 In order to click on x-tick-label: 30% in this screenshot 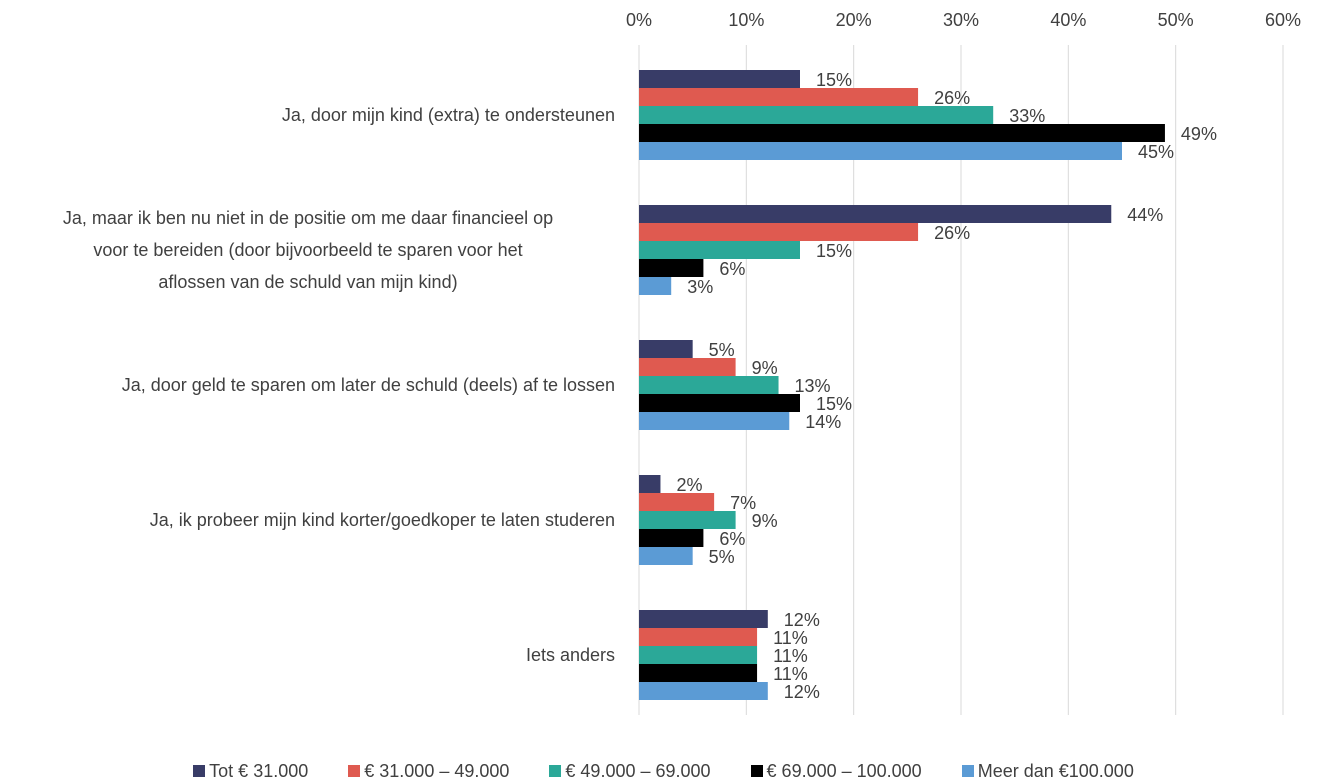, I will do `click(961, 20)`.